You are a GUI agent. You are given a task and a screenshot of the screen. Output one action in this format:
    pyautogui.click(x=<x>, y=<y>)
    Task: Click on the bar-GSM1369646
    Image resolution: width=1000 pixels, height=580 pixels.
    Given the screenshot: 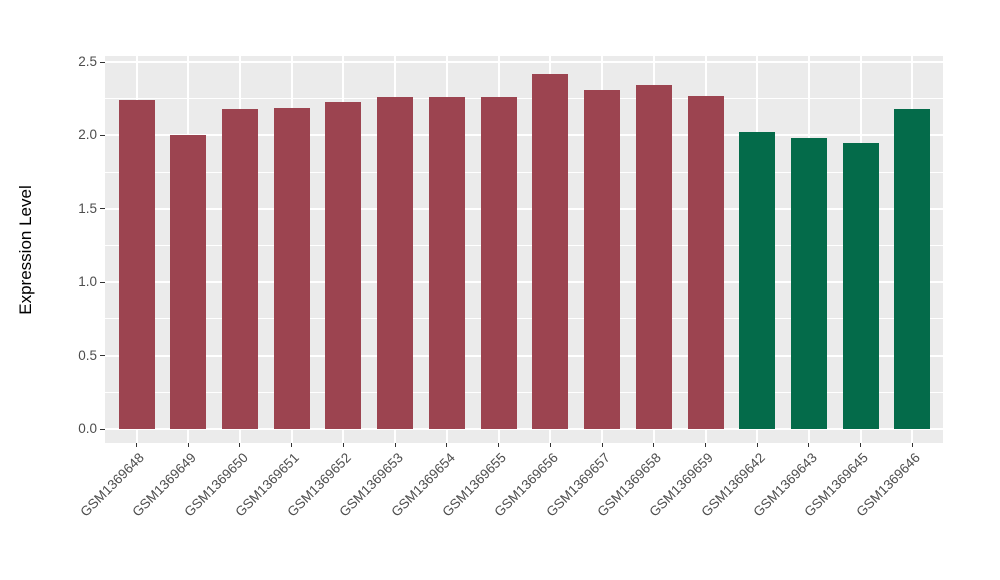 What is the action you would take?
    pyautogui.click(x=912, y=268)
    